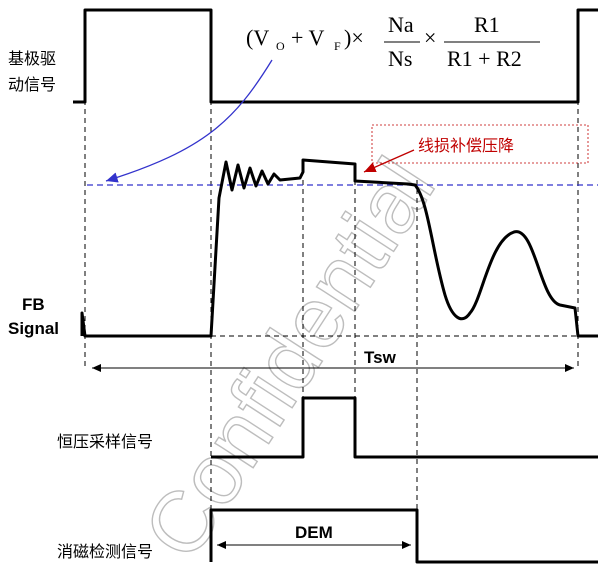  What do you see at coordinates (380, 357) in the screenshot?
I see `tsw-label: Tsw` at bounding box center [380, 357].